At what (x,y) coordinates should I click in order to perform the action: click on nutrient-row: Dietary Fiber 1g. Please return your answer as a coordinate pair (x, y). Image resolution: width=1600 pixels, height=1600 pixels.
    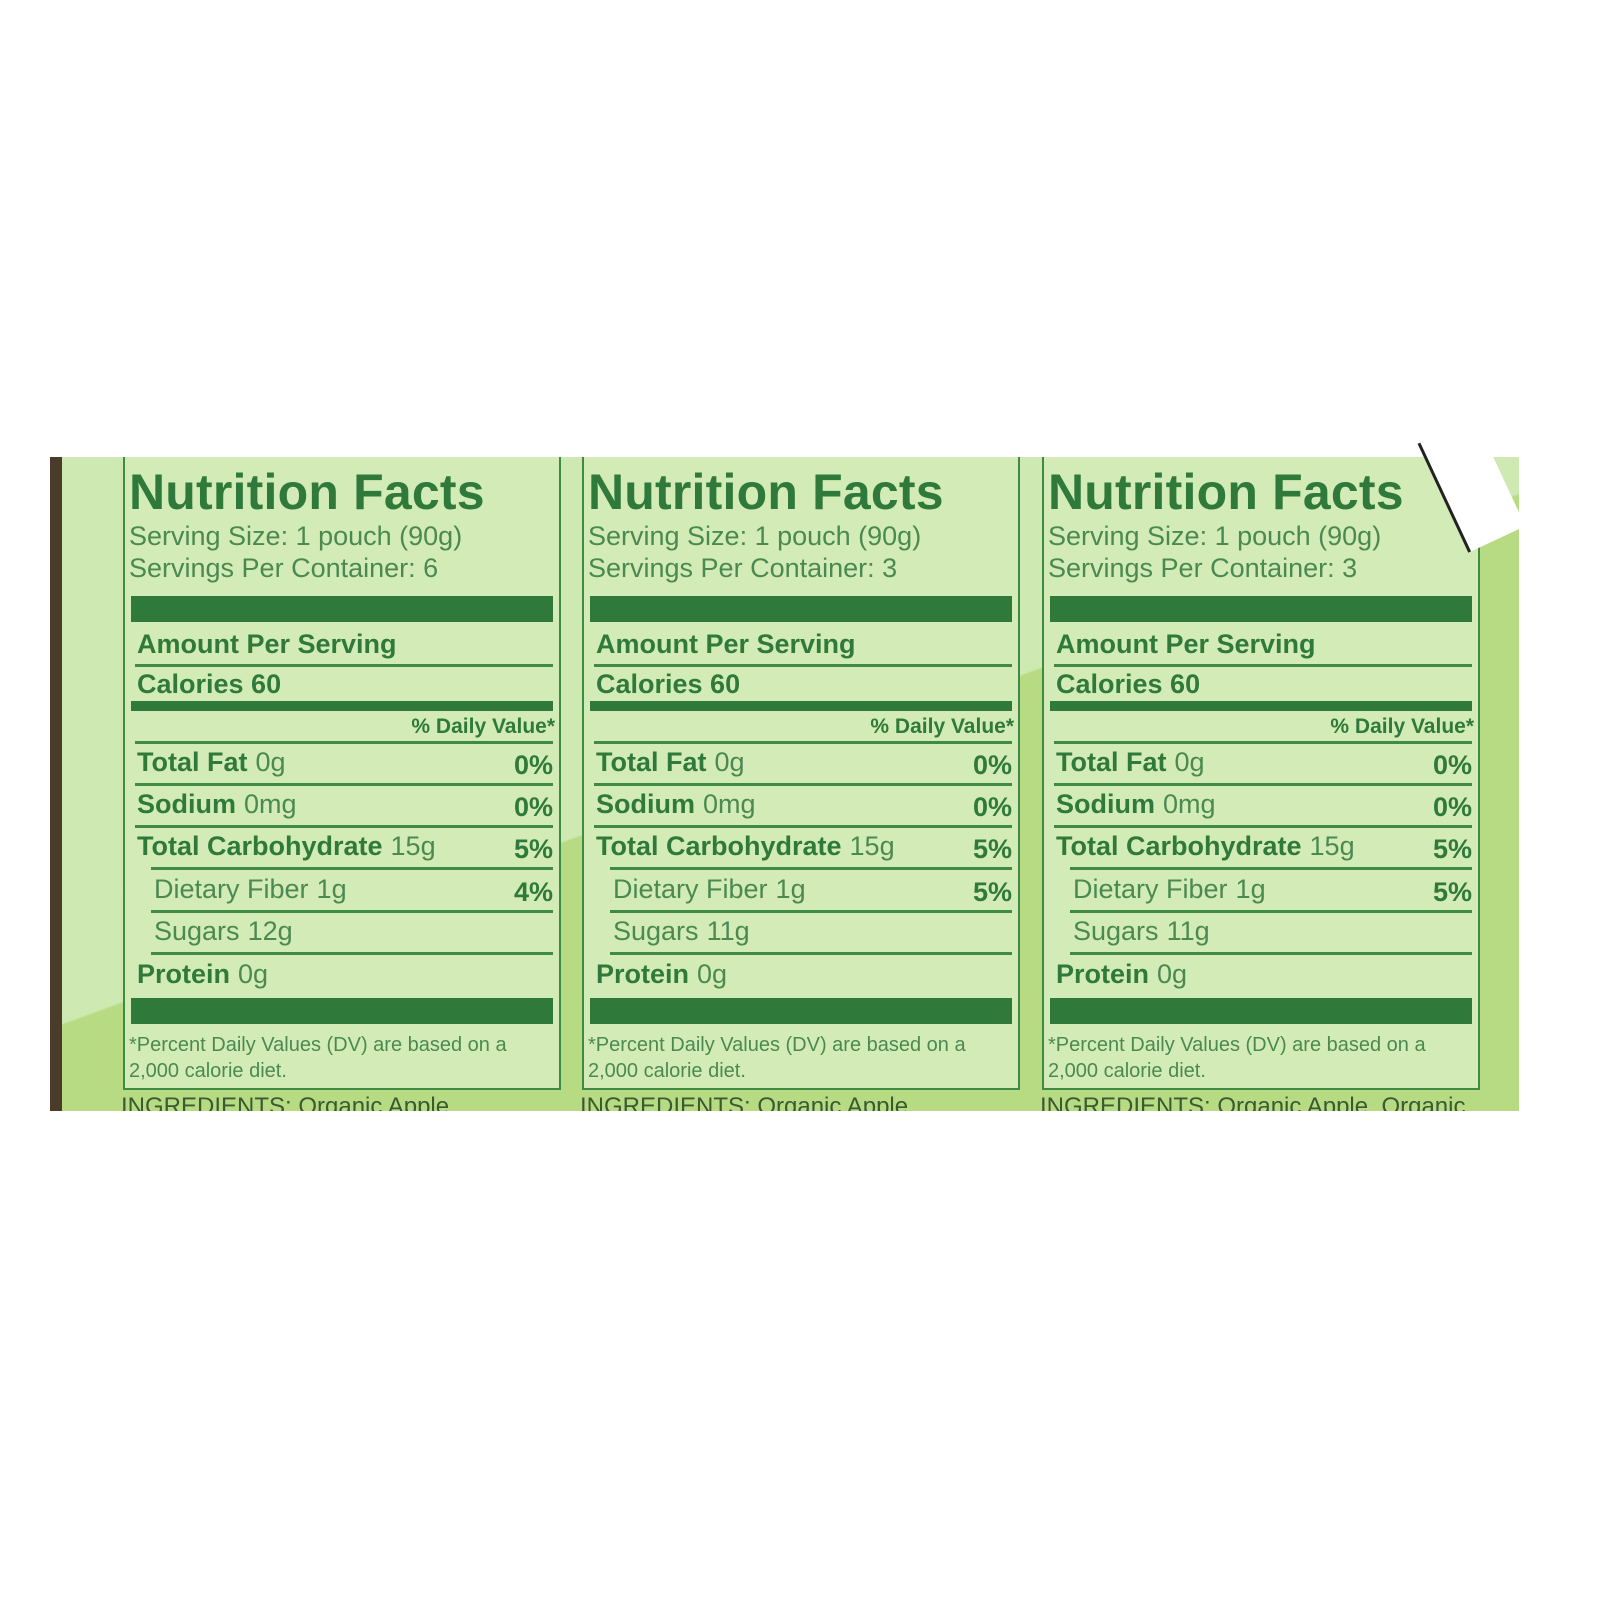
    Looking at the image, I should click on (1169, 889).